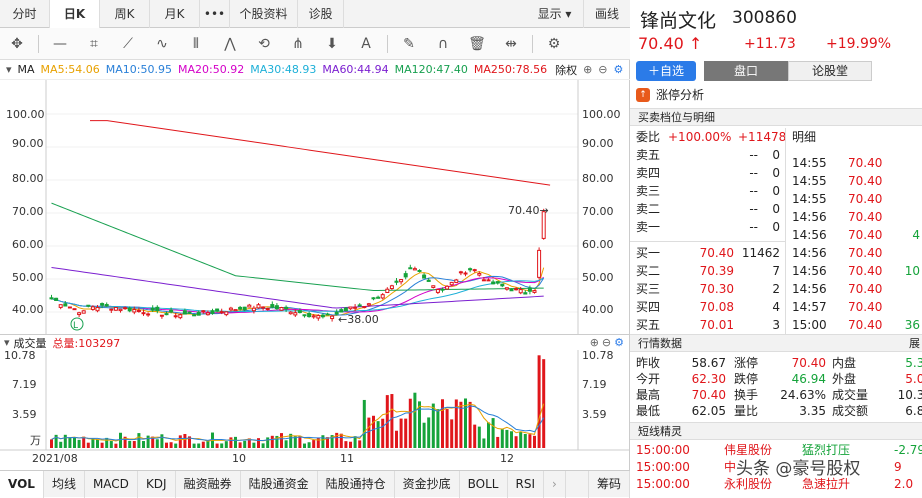 This screenshot has height=498, width=922. What do you see at coordinates (844, 379) in the screenshot?
I see `quote-label: 外盘` at bounding box center [844, 379].